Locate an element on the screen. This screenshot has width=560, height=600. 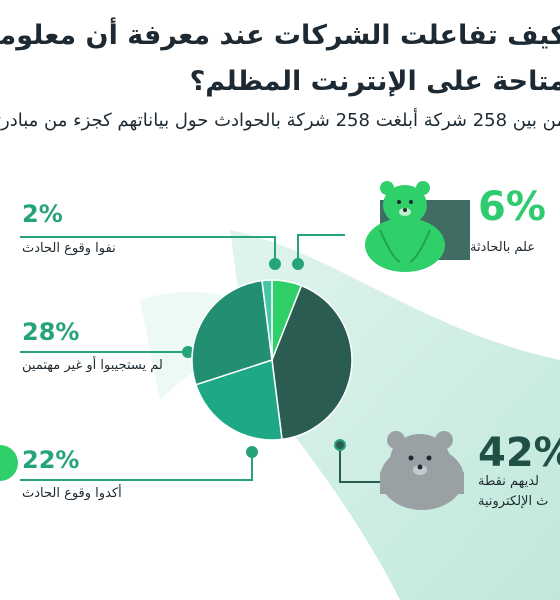
pie-slice-42pct is located at coordinates (312, 362).